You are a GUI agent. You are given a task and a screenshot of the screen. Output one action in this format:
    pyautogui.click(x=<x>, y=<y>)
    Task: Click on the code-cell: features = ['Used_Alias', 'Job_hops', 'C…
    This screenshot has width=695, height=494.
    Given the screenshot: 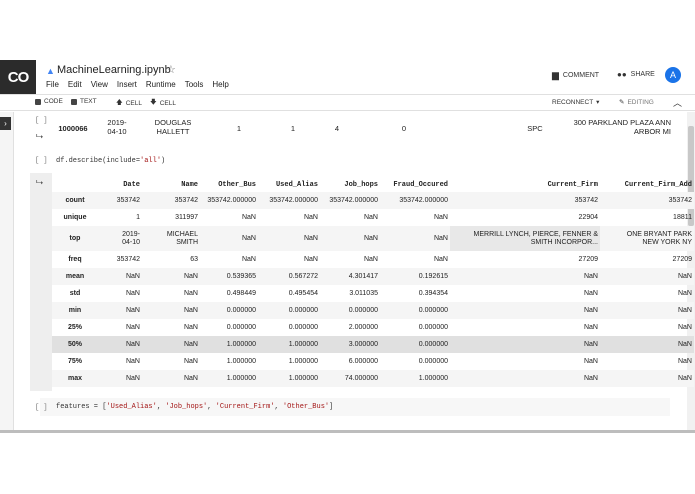 What is the action you would take?
    pyautogui.click(x=355, y=407)
    